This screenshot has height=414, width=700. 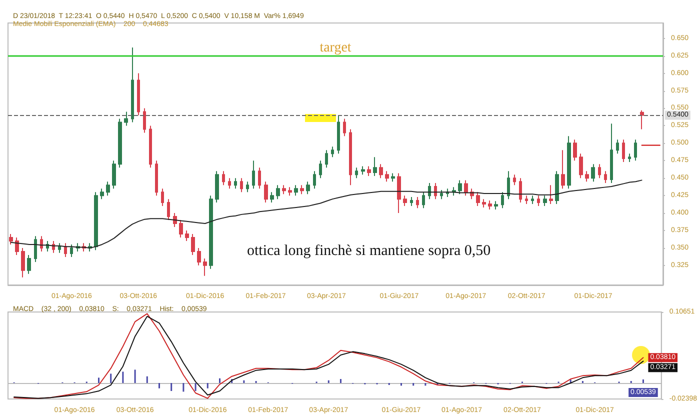 What do you see at coordinates (369, 251) in the screenshot?
I see `annotation: ottica long finchè si mantiene sopra 0,50` at bounding box center [369, 251].